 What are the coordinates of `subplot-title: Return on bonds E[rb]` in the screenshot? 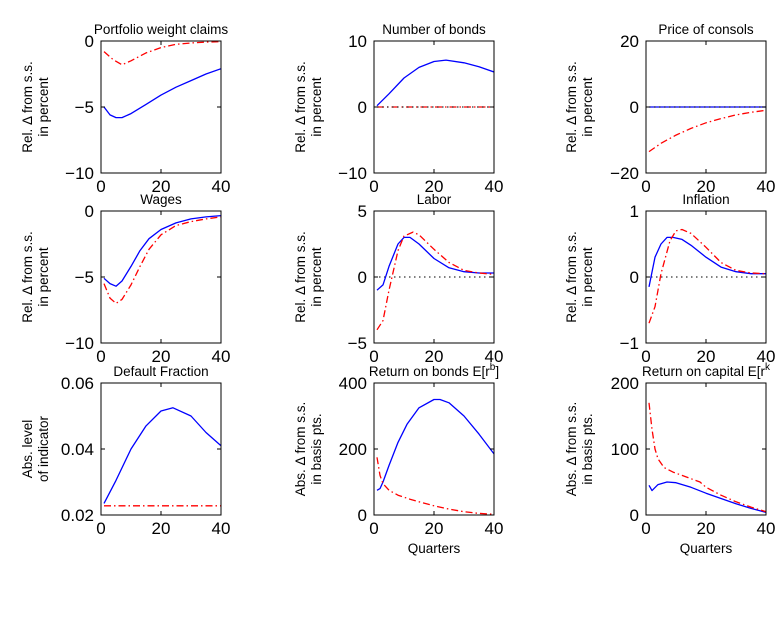 It's located at (434, 370).